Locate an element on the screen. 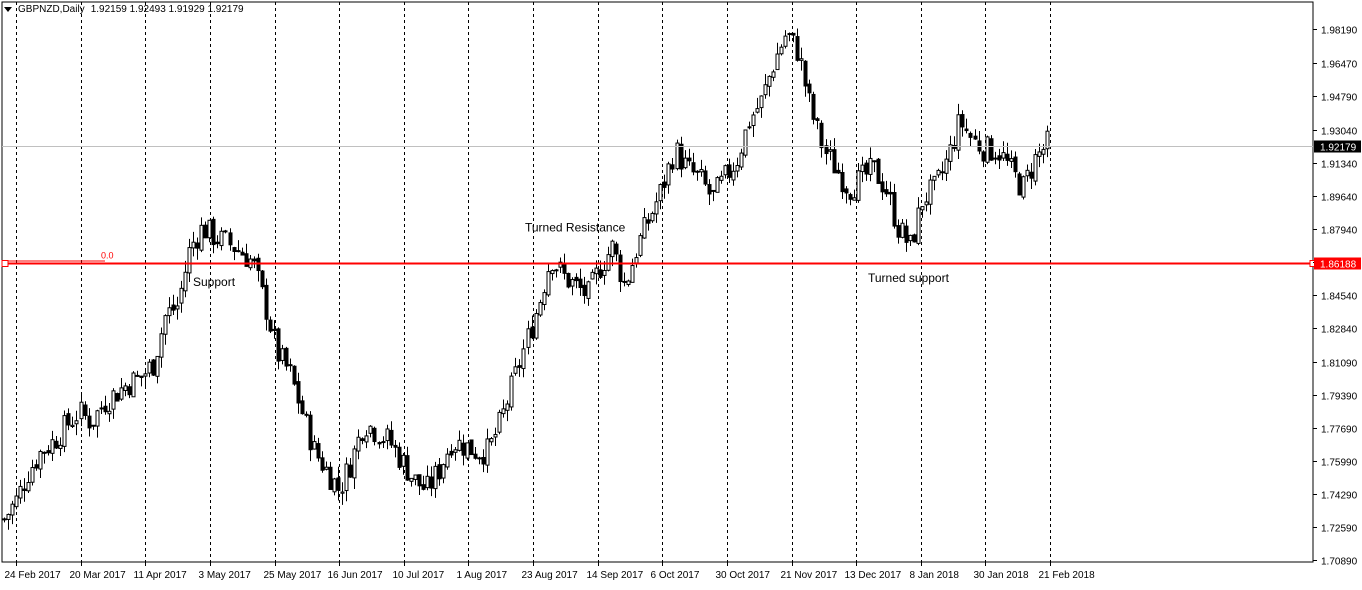 The height and width of the screenshot is (590, 1362). x-tick-label: 11 Apr 2017 is located at coordinates (161, 575).